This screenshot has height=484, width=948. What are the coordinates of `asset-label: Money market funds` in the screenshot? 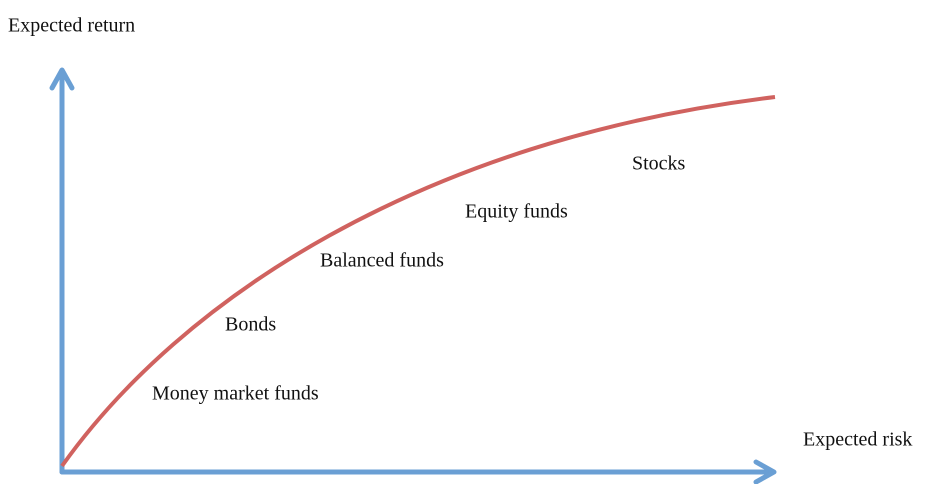 It's located at (235, 394).